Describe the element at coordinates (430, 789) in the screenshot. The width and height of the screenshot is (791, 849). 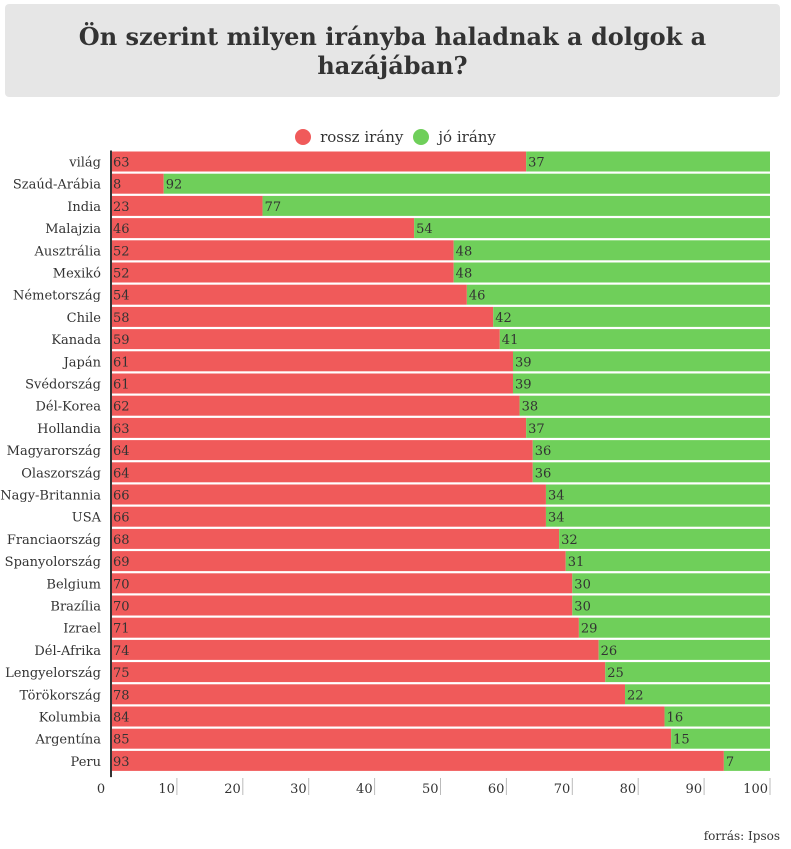
I see `x-tick-label: 50` at that location.